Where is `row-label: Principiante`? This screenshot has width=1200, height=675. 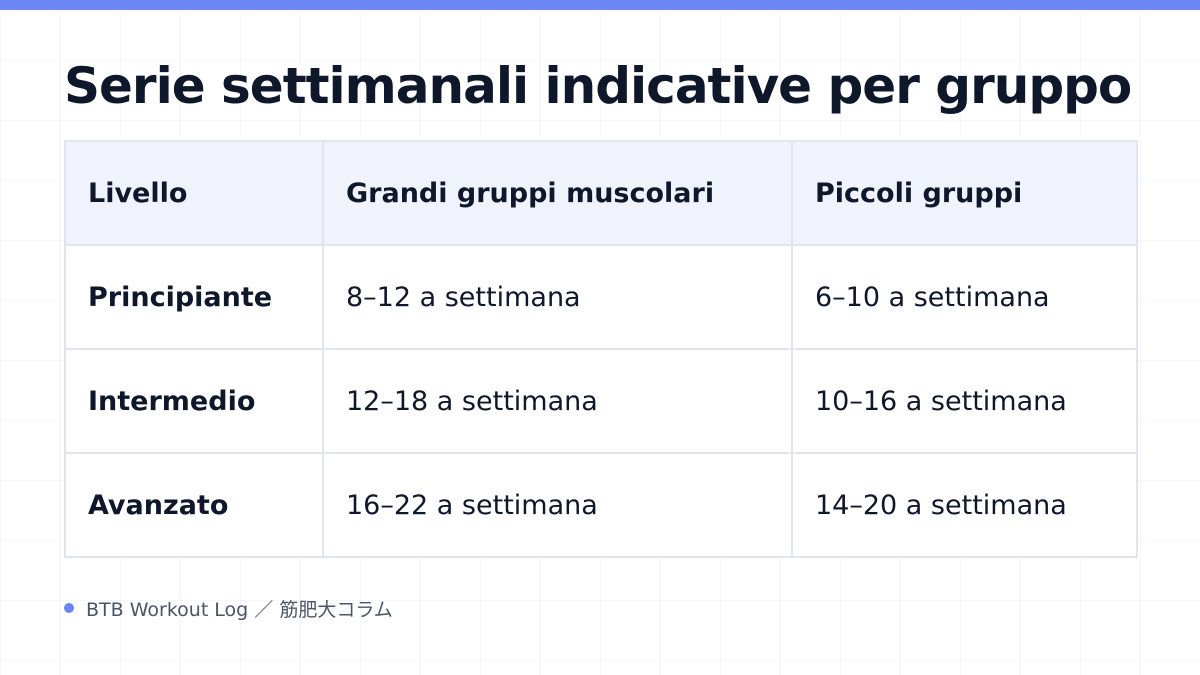 row-label: Principiante is located at coordinates (194, 297).